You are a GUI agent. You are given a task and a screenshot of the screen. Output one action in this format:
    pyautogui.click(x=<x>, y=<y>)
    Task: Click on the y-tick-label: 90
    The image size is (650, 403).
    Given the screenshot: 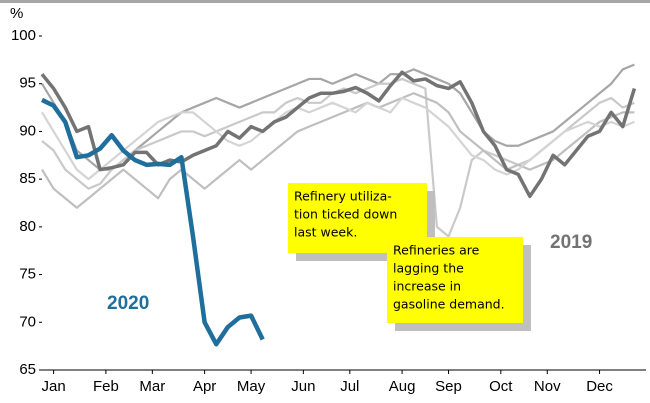 What is the action you would take?
    pyautogui.click(x=27, y=130)
    